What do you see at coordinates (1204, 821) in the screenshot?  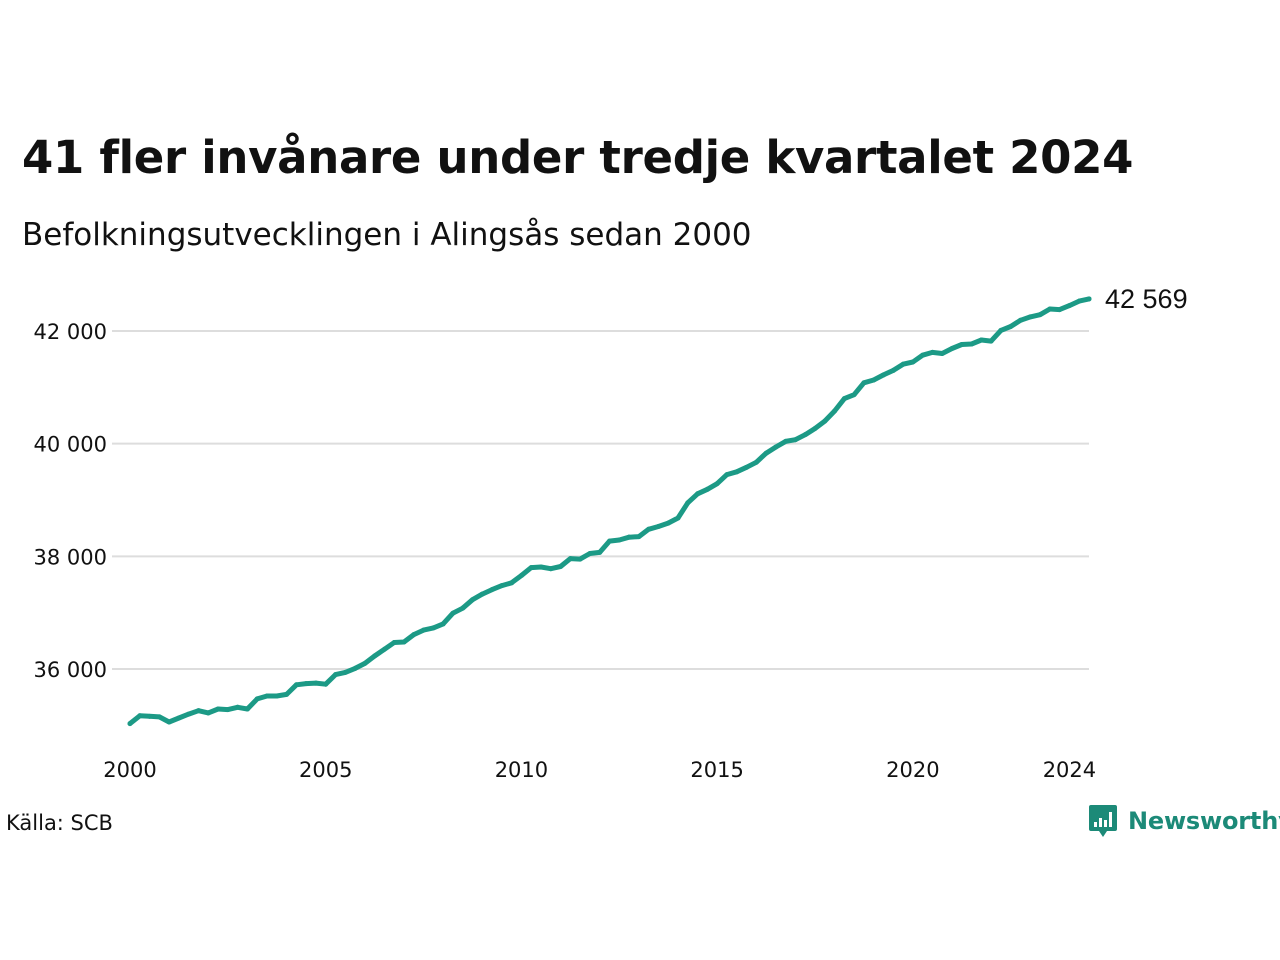 I see `brand-name: Newsworthy` at bounding box center [1204, 821].